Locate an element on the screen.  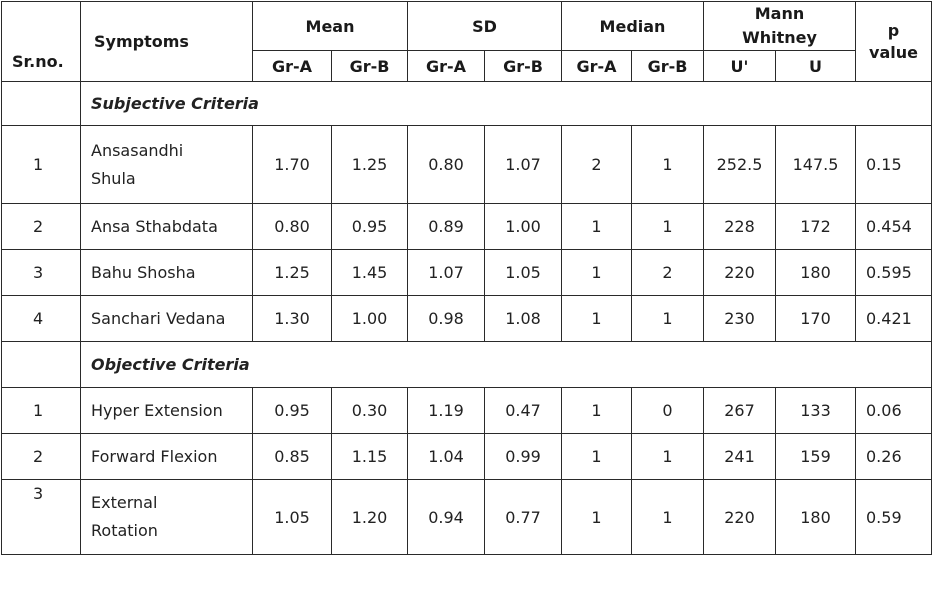
header-median: Median is located at coordinates (632, 26).